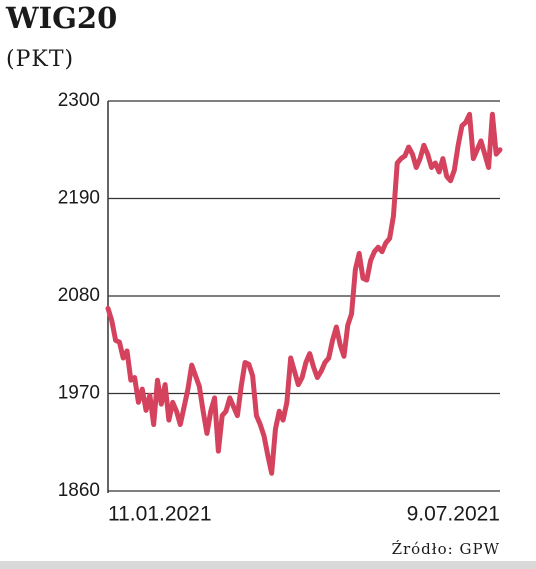 The image size is (536, 569). I want to click on chart-subtitle: (PKT), so click(40, 59).